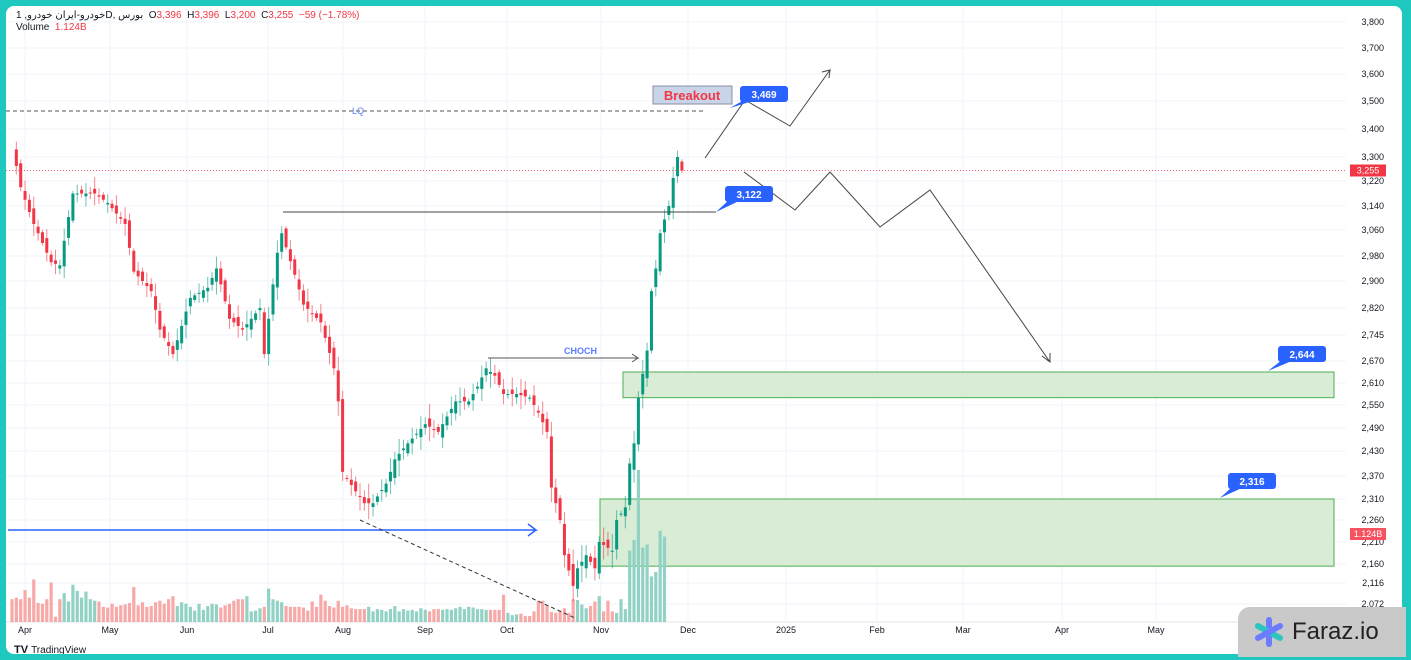 The image size is (1411, 660). What do you see at coordinates (70, 27) in the screenshot?
I see `volume-value: 1.124B` at bounding box center [70, 27].